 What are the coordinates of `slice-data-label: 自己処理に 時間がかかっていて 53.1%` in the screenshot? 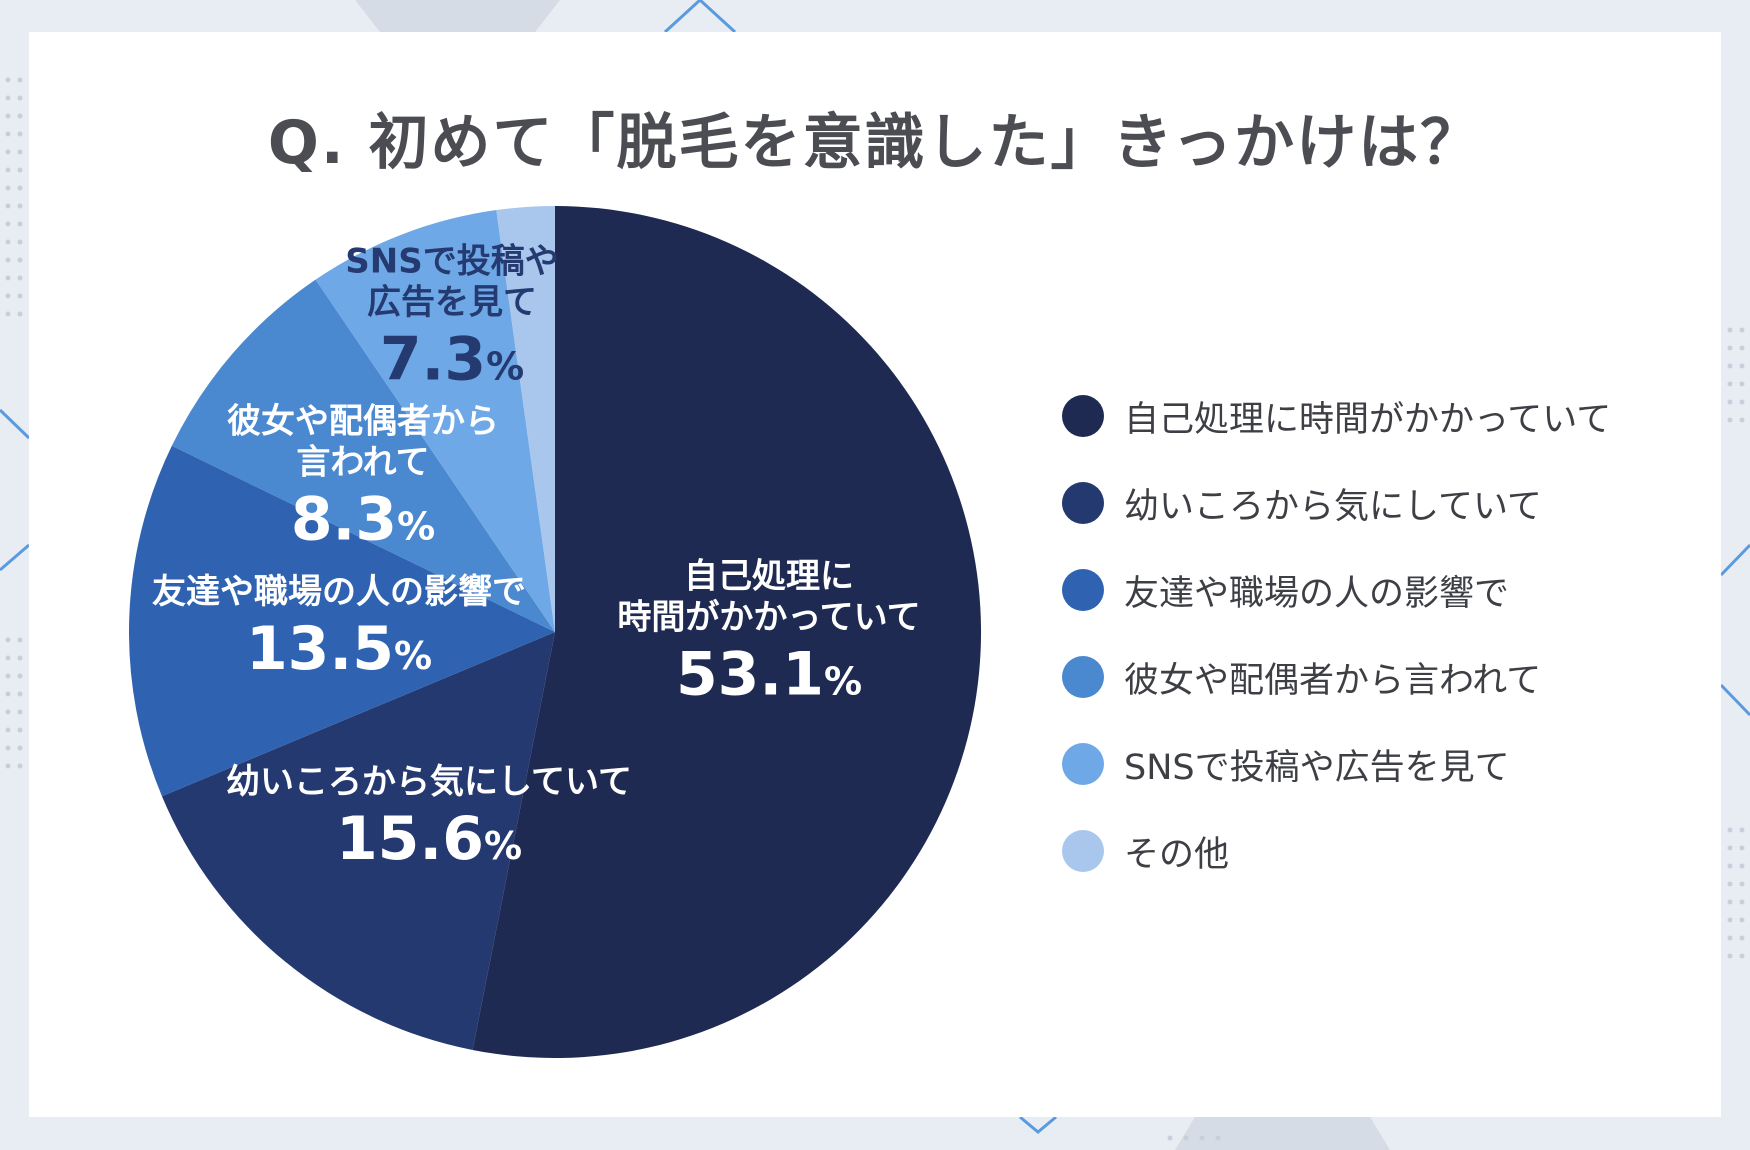 It's located at (768, 637).